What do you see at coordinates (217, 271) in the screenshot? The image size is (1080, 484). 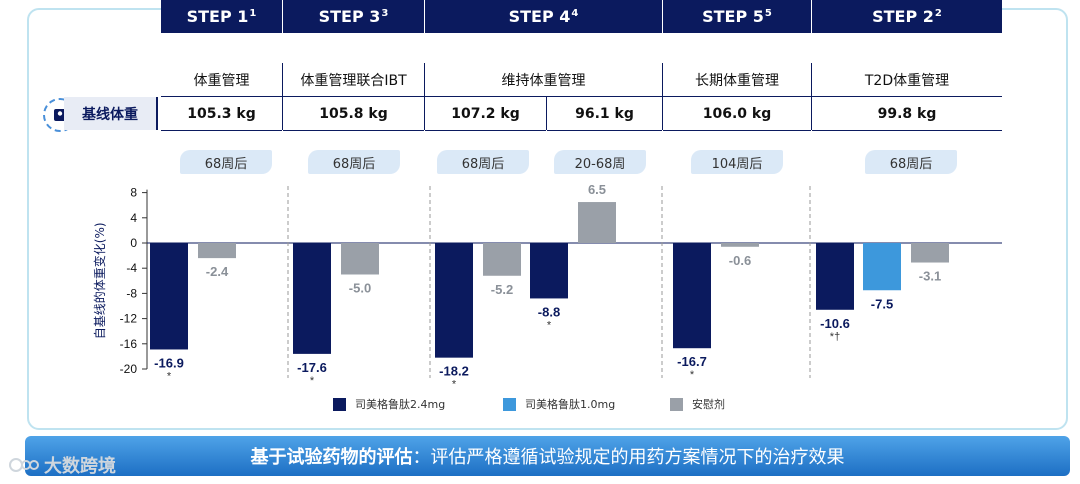 I see `data-label: -2.4` at bounding box center [217, 271].